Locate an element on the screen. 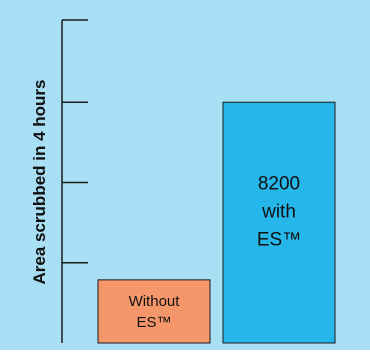 This screenshot has height=355, width=370. bar-label-line: Without is located at coordinates (155, 301).